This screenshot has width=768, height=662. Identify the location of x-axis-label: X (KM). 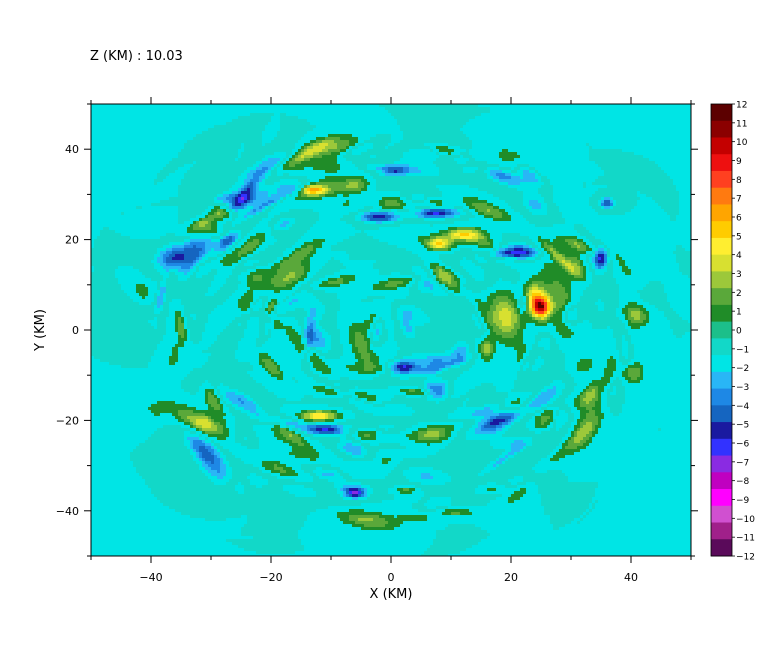
(391, 594).